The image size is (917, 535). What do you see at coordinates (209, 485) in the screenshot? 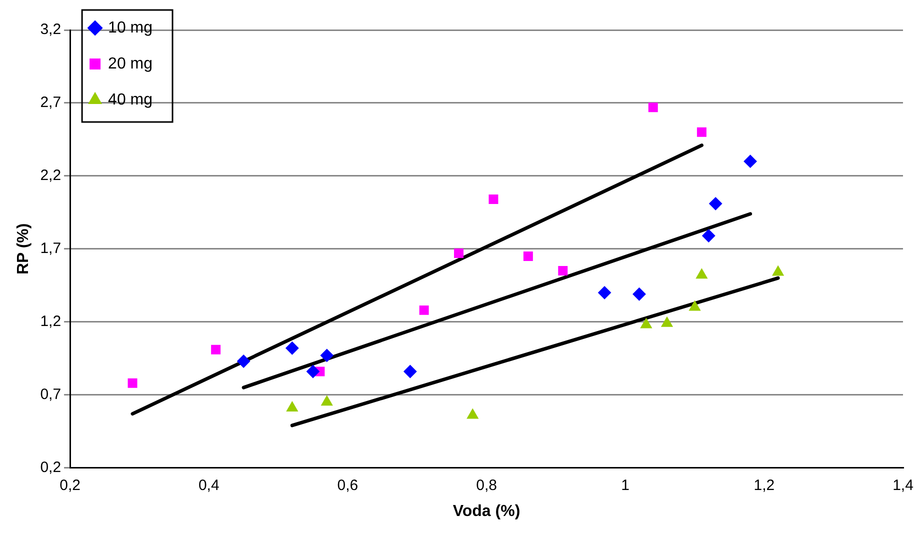
I see `x-tick-label: 0,4` at bounding box center [209, 485].